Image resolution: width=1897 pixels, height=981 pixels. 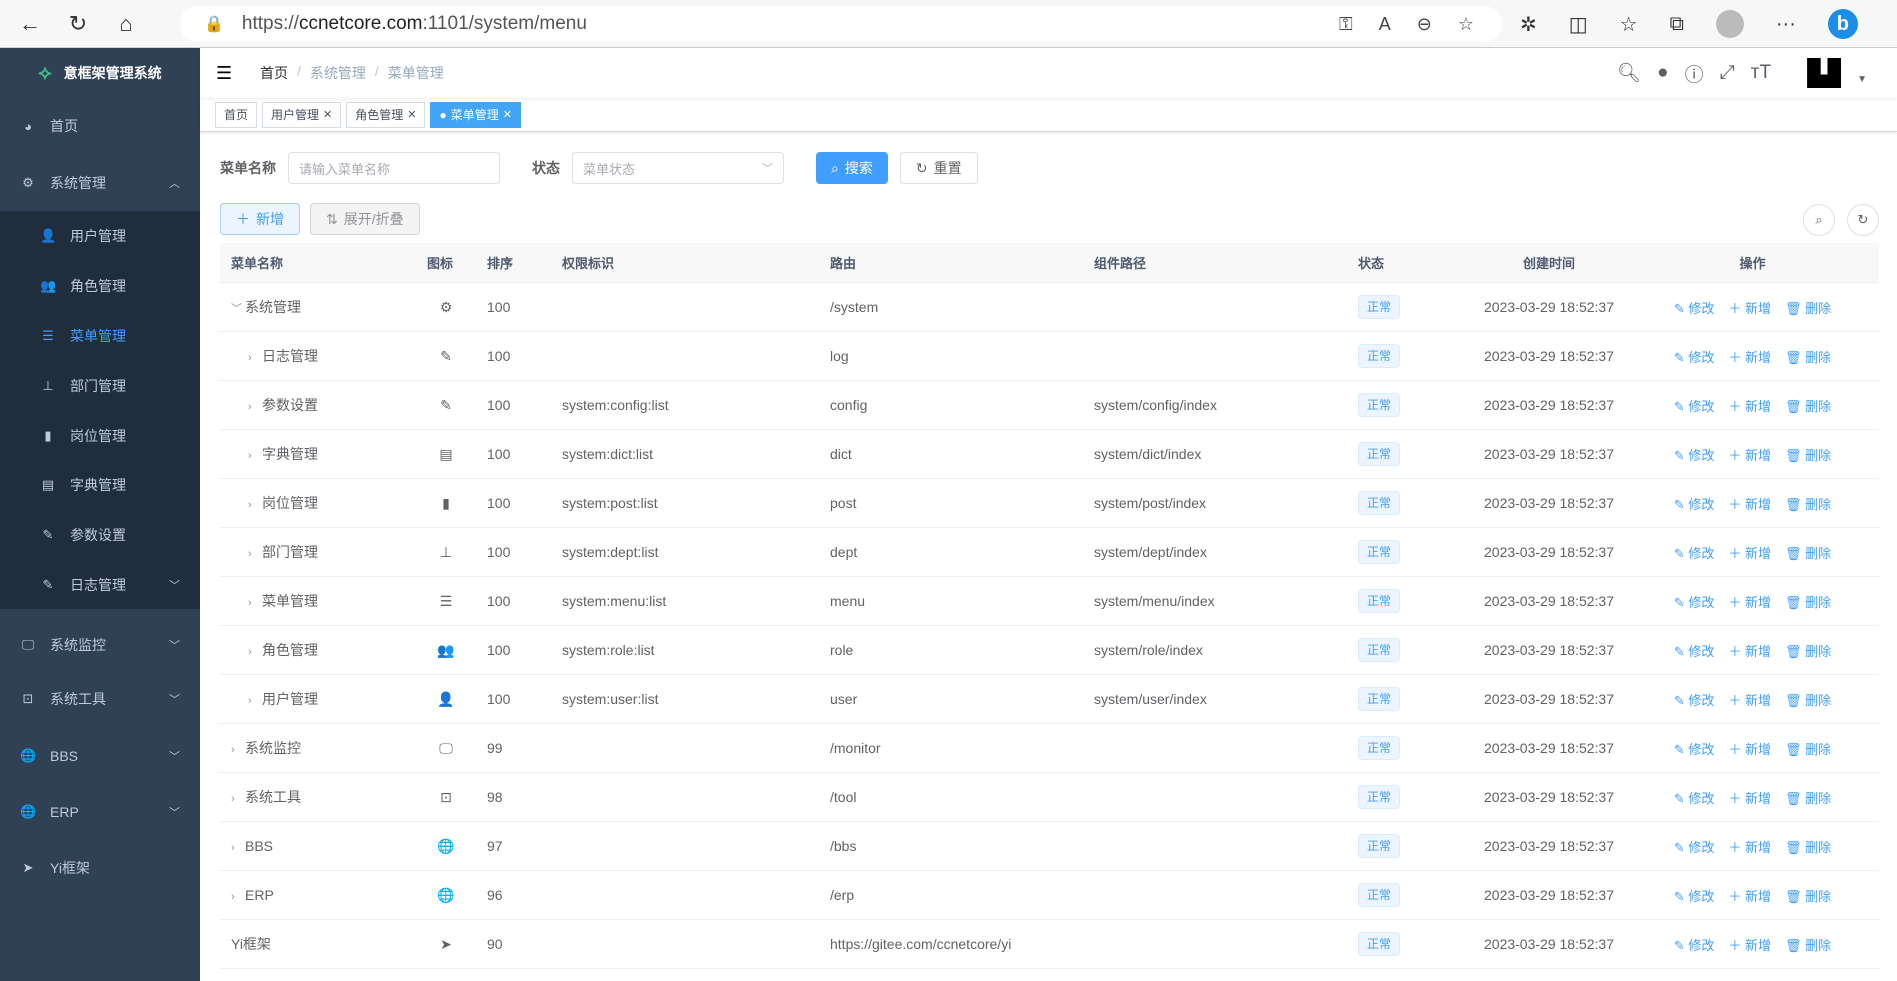 What do you see at coordinates (100, 585) in the screenshot?
I see `sidebar-item-log: ✎ 日志管理 ﹀` at bounding box center [100, 585].